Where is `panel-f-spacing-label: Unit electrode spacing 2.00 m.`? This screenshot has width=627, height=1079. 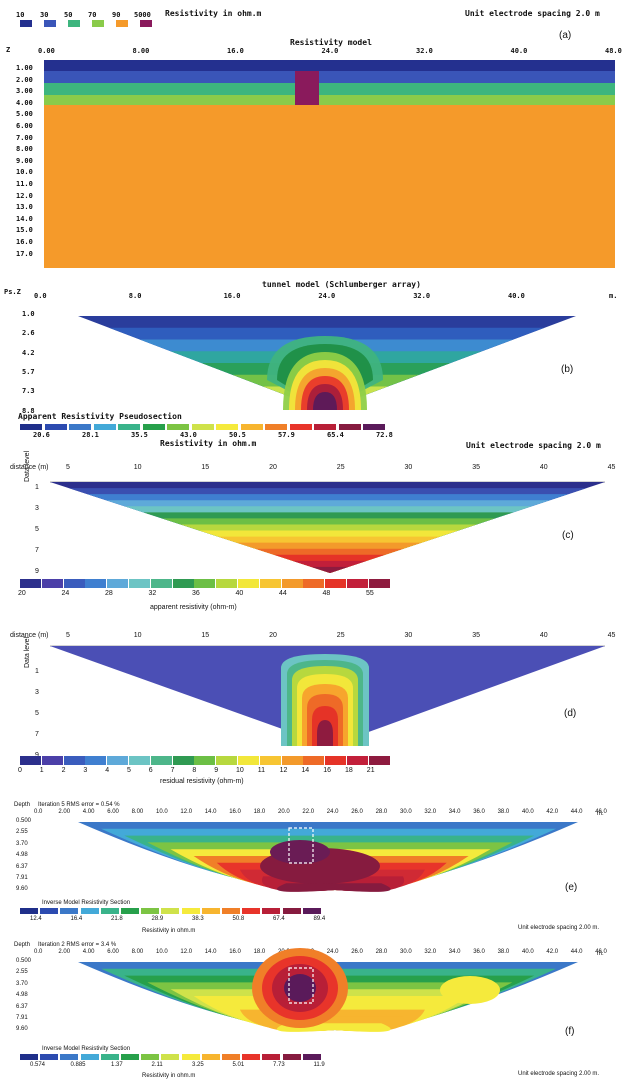 panel-f-spacing-label: Unit electrode spacing 2.00 m. is located at coordinates (559, 1074).